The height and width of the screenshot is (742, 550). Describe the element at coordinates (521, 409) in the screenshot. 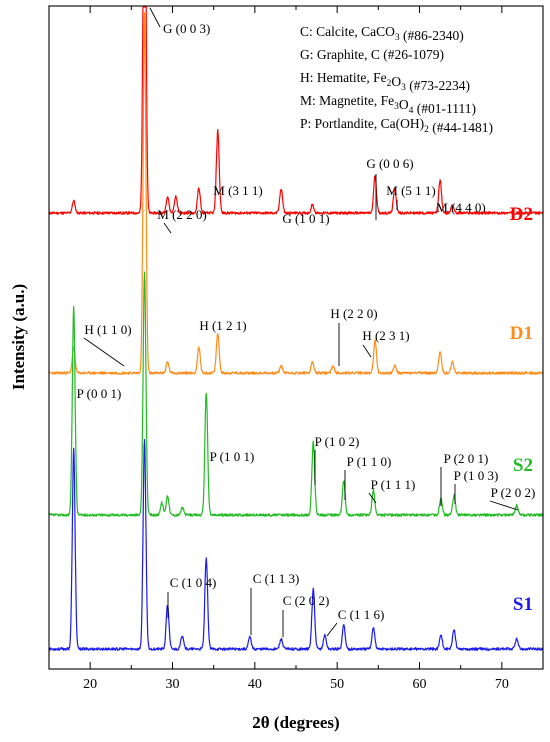

I see `series-labels: D2 D1 S2 S1` at that location.